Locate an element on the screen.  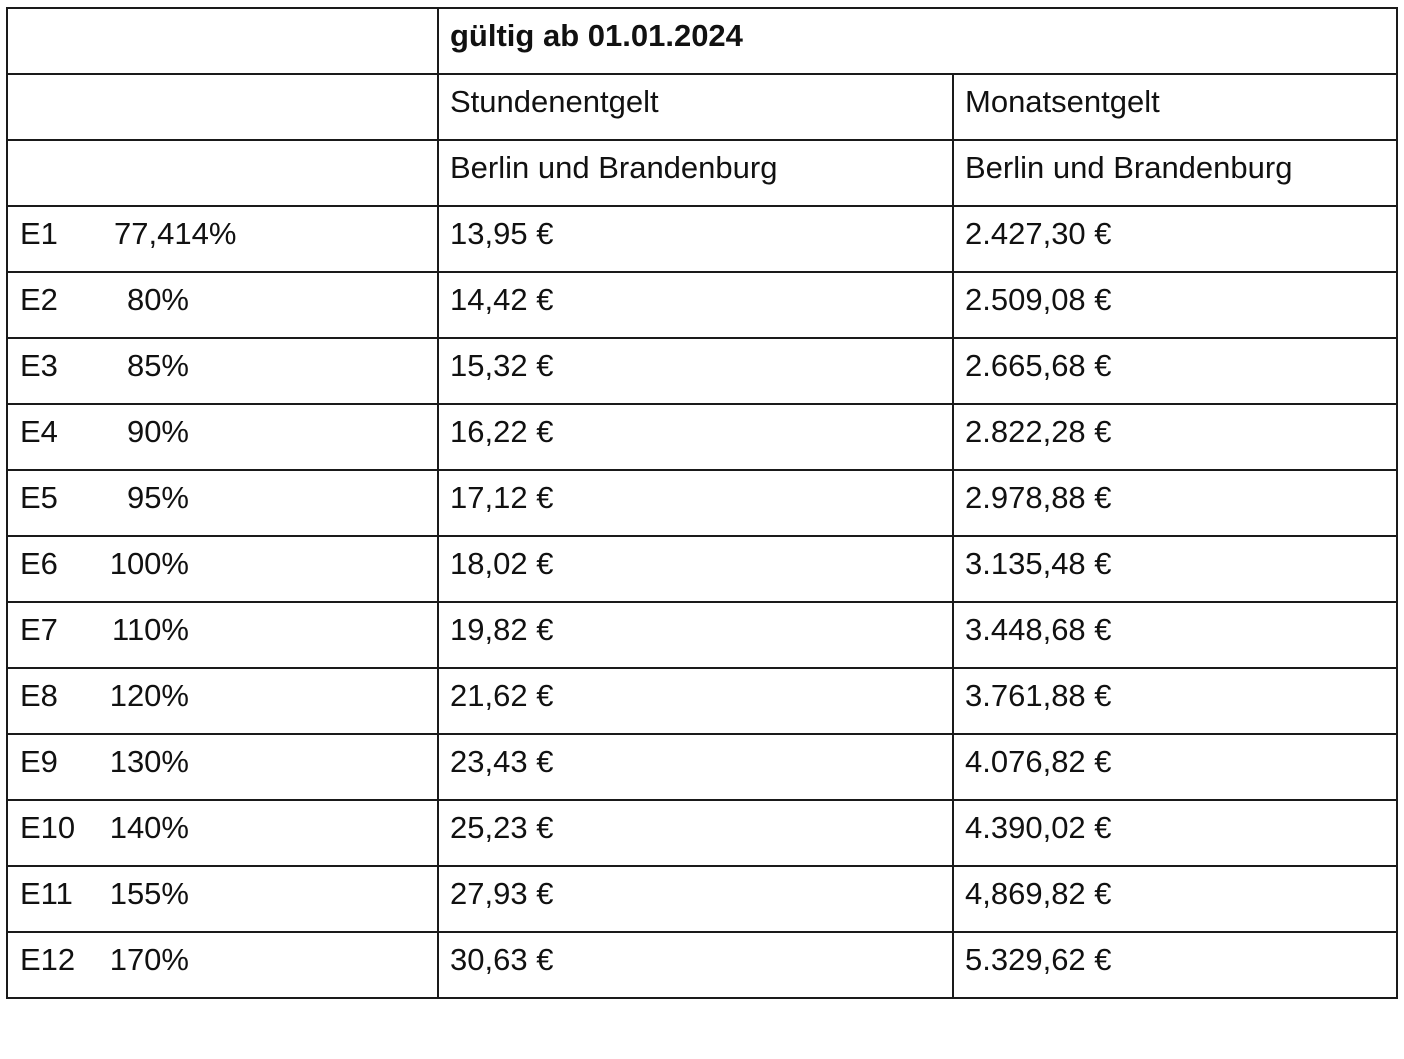
table-row: E2 80% 14,42 € 2.509,08 € is located at coordinates (702, 305).